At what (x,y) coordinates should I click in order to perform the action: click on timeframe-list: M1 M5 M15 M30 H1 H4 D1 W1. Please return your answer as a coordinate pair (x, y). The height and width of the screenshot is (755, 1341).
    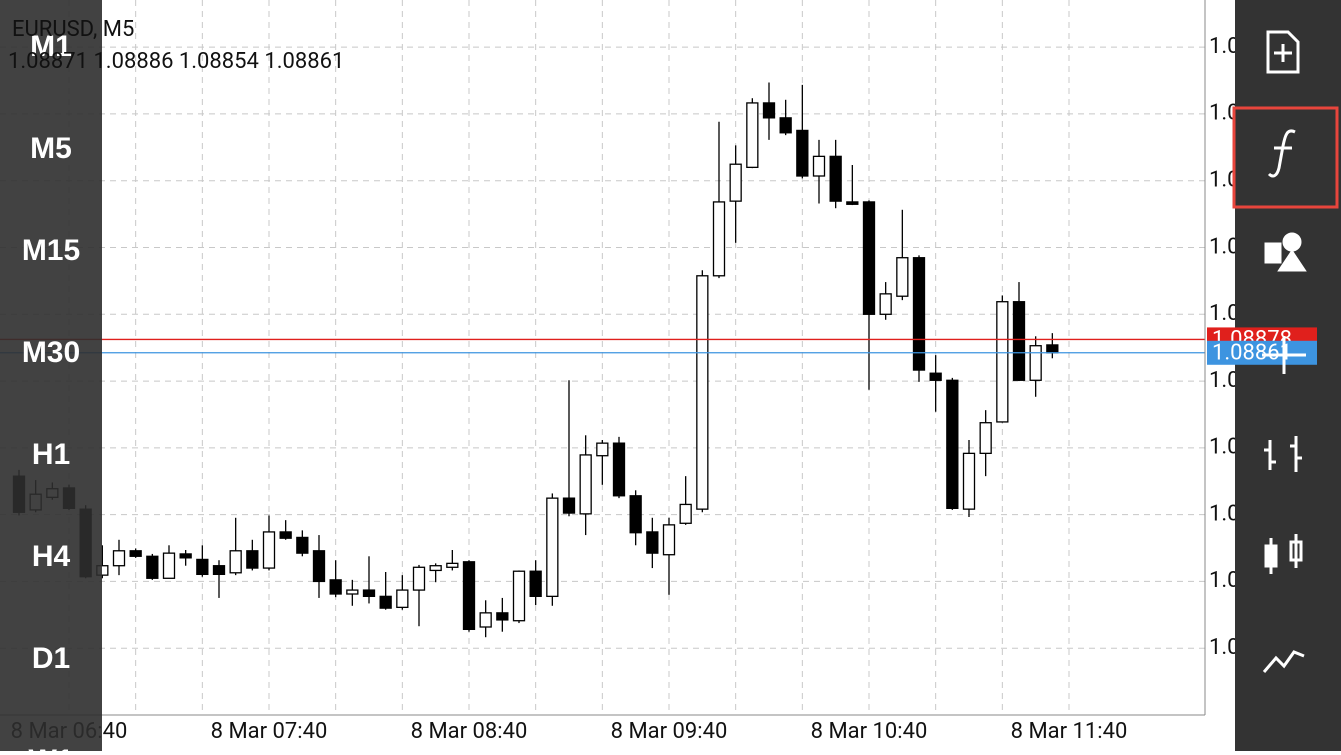
    Looking at the image, I should click on (51, 392).